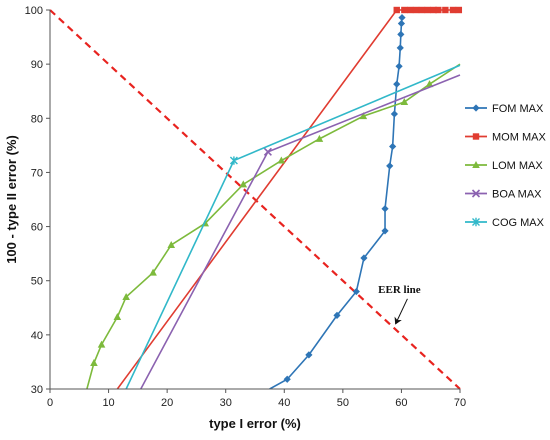  I want to click on legend-label: MOM MAX, so click(519, 138).